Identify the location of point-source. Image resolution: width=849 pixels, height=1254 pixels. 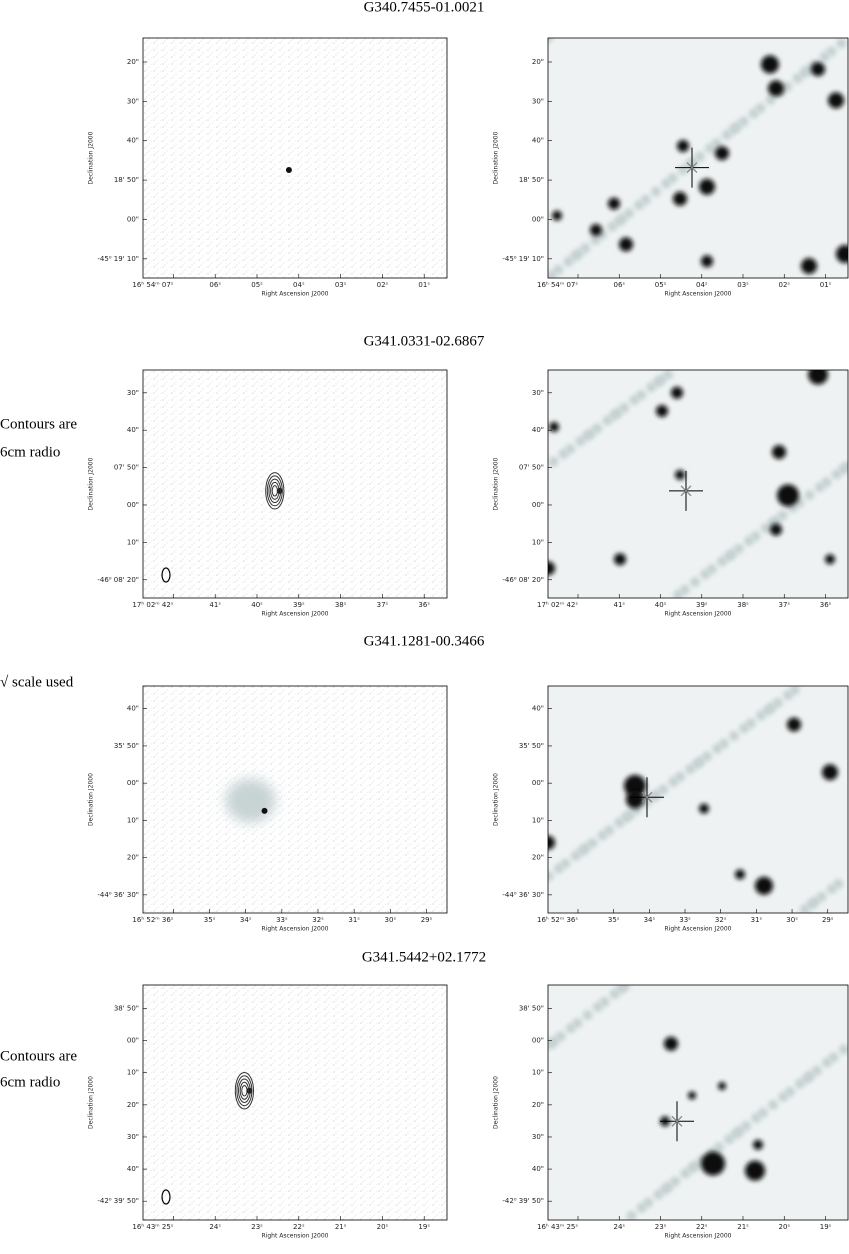
(289, 170).